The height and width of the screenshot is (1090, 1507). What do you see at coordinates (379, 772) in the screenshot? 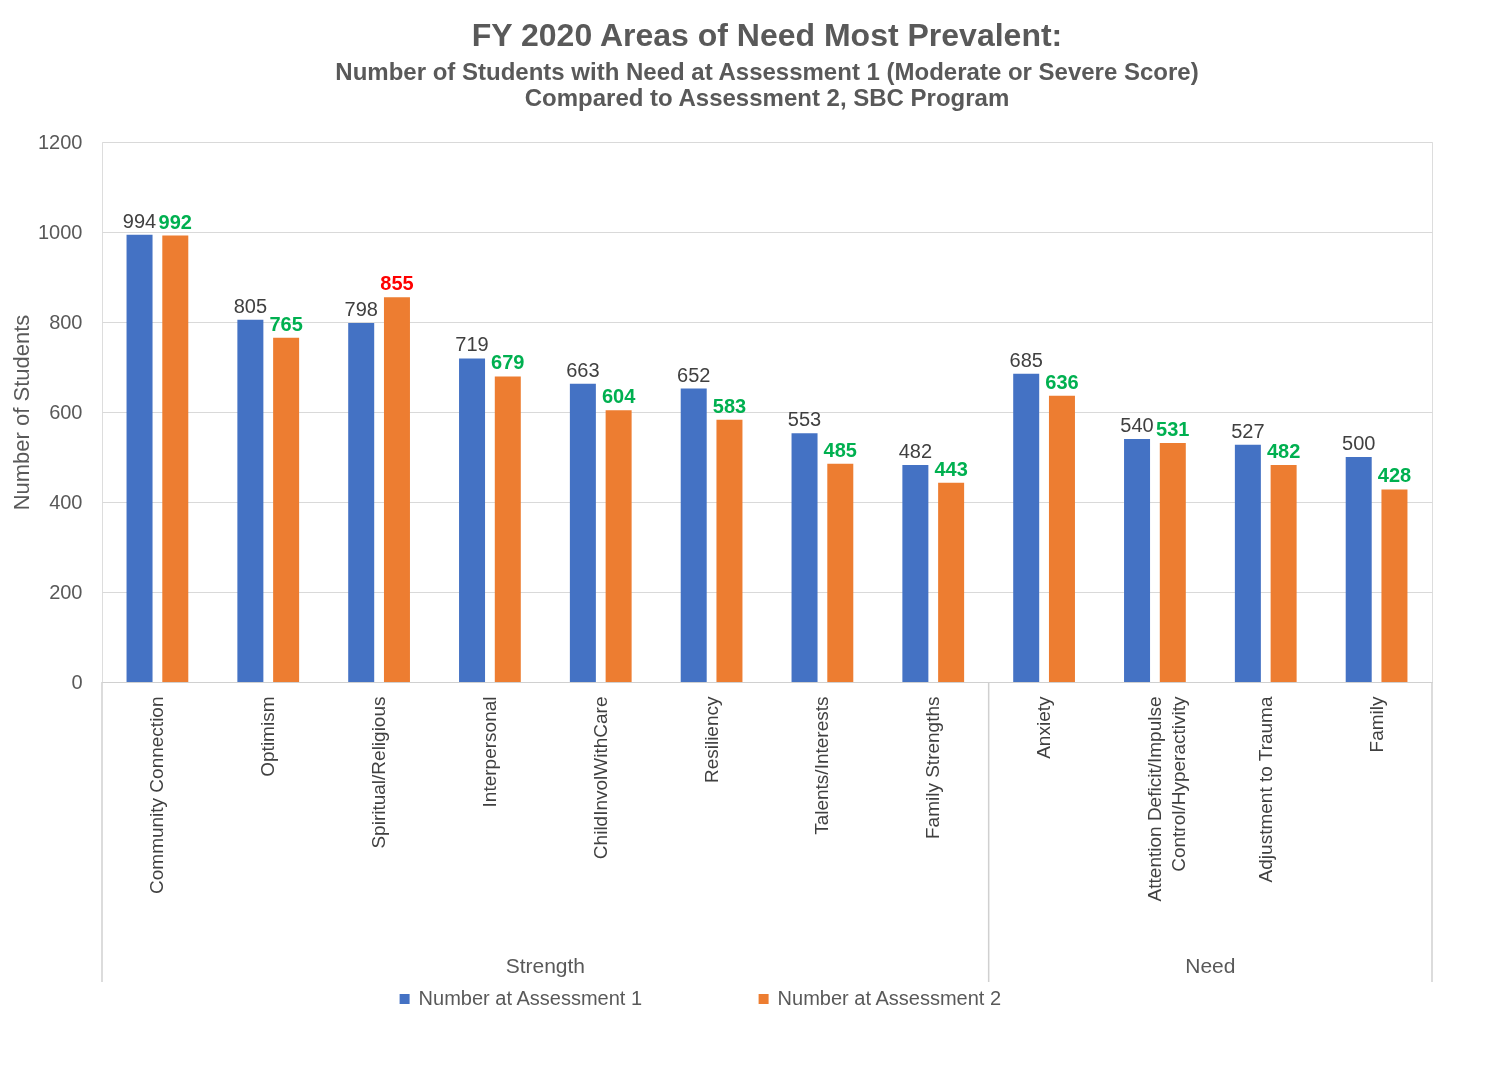
I see `x-tick-label: Spiritual/Religious` at bounding box center [379, 772].